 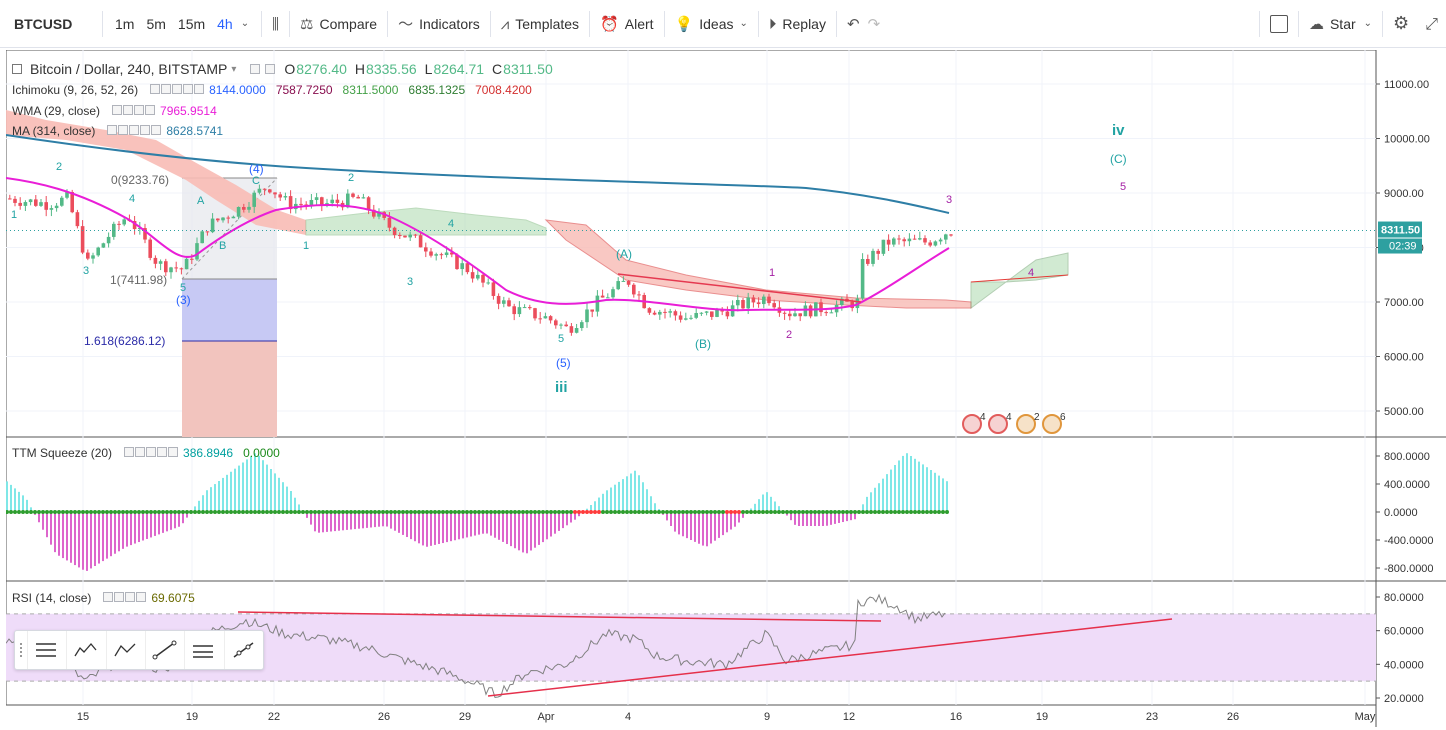 I want to click on compare-button: ⚖ Compare, so click(x=338, y=24).